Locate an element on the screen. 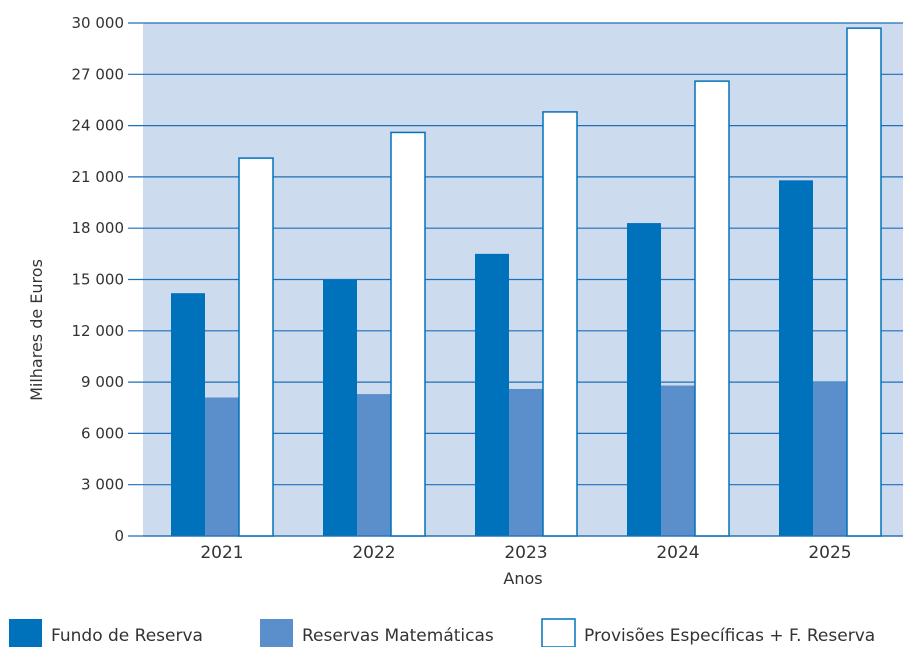 The image size is (915, 647). y-axis-label: Milhares de Euros is located at coordinates (36, 330).